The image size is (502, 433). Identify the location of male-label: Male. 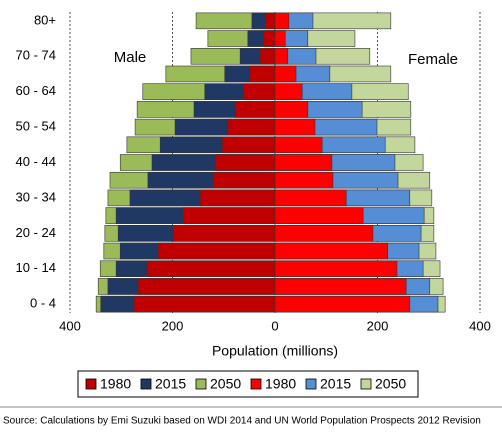
(130, 57).